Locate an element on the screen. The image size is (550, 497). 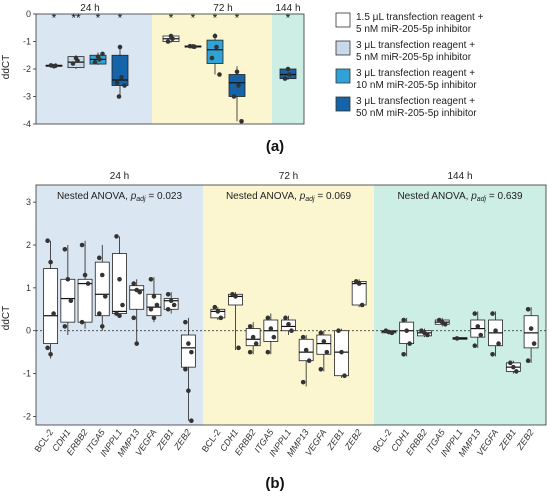
panel-a-group-label-24h: 24 h is located at coordinates (89, 8).